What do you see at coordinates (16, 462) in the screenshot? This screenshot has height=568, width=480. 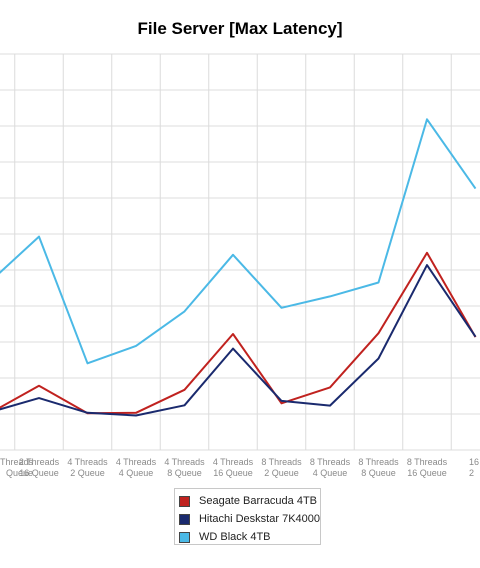 I see `x-tick-threads: Threads` at bounding box center [16, 462].